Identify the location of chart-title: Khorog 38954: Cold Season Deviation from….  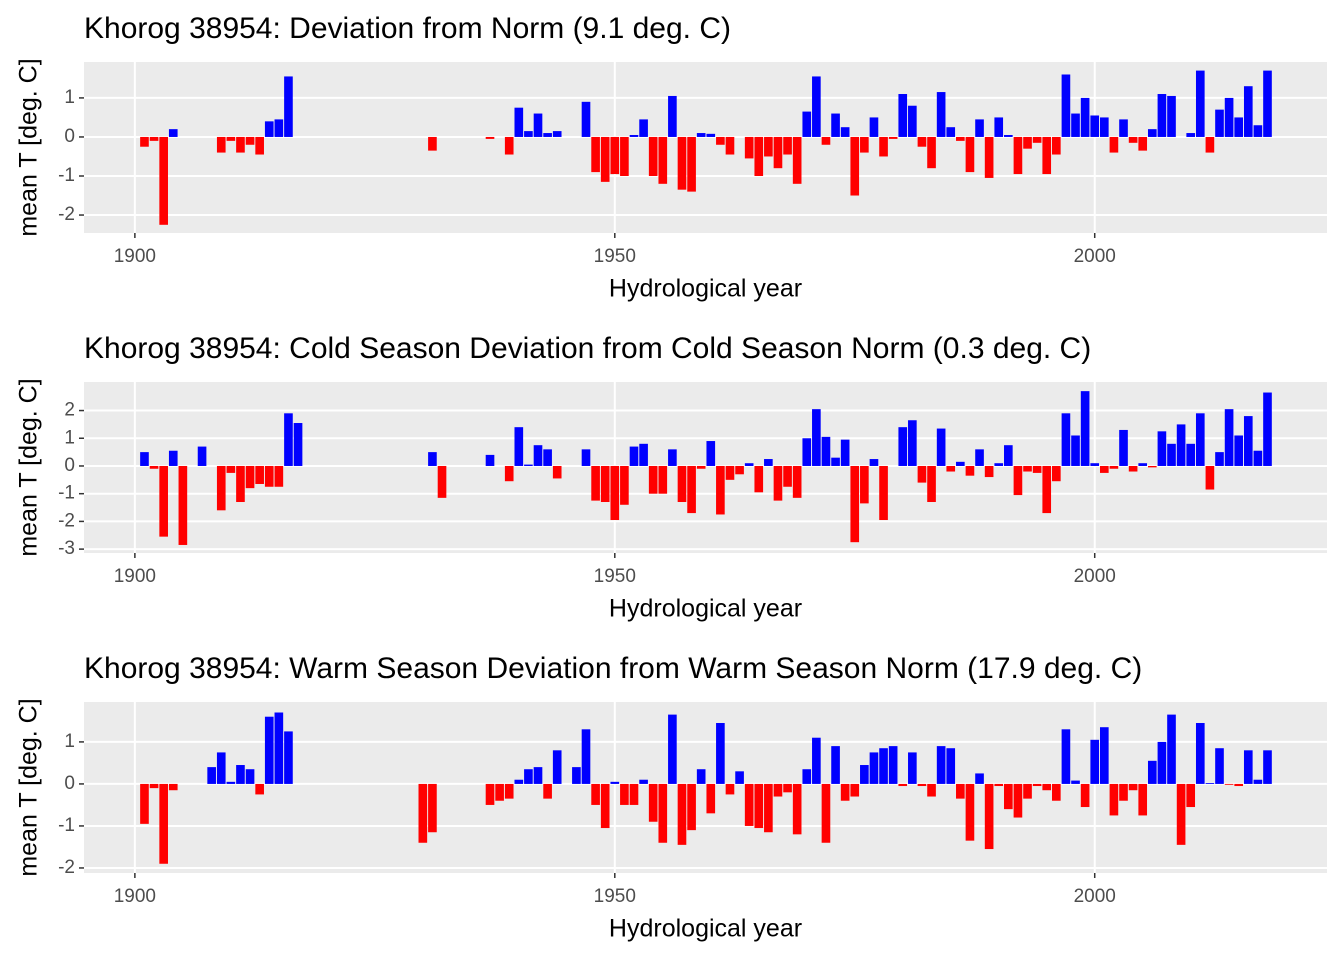
(587, 348).